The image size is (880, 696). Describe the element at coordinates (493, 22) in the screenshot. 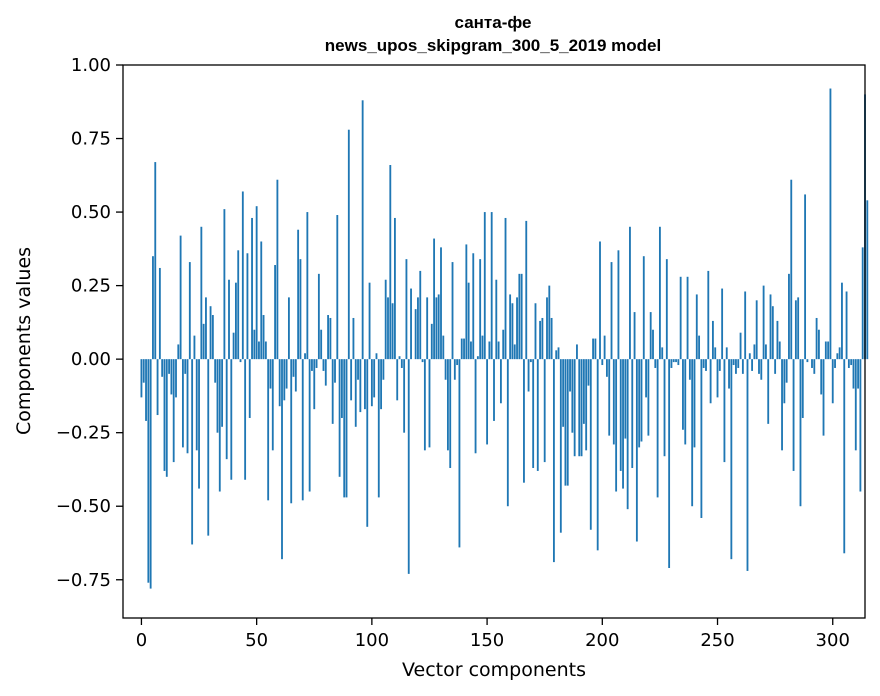

I see `chart-title-line1: санта-фе` at that location.